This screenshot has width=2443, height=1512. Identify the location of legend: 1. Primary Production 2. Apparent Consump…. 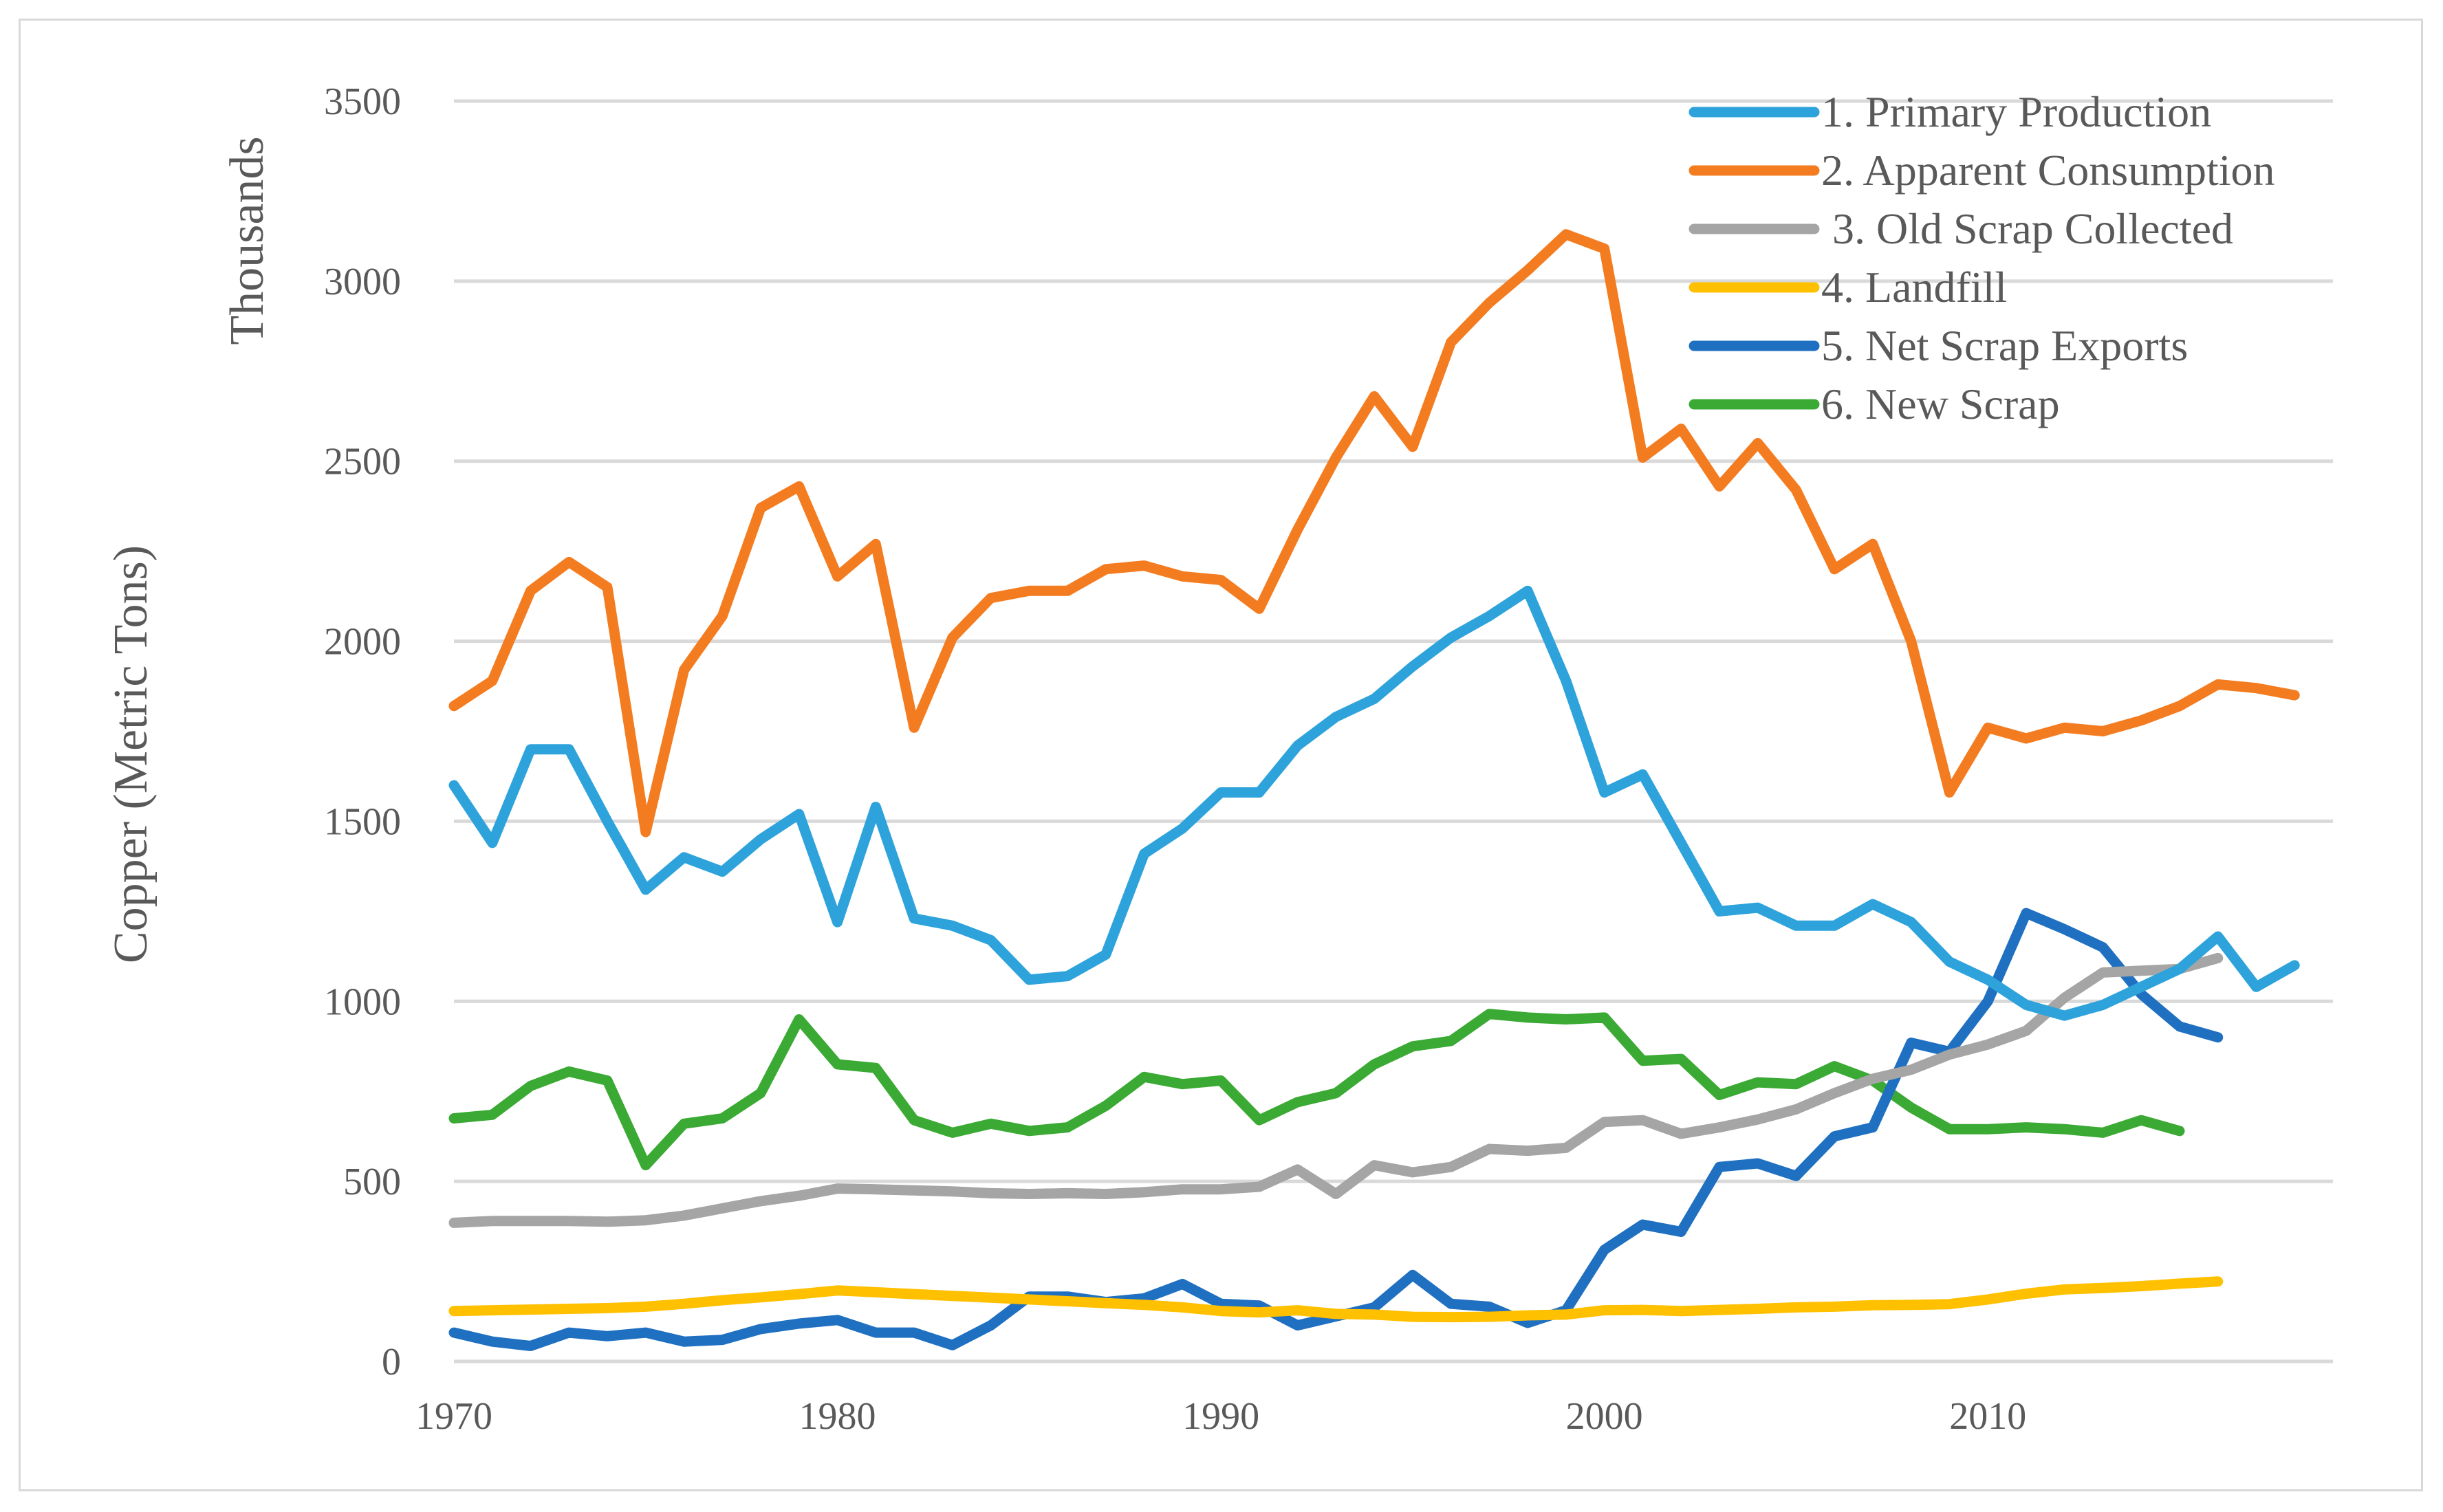
(1982, 257).